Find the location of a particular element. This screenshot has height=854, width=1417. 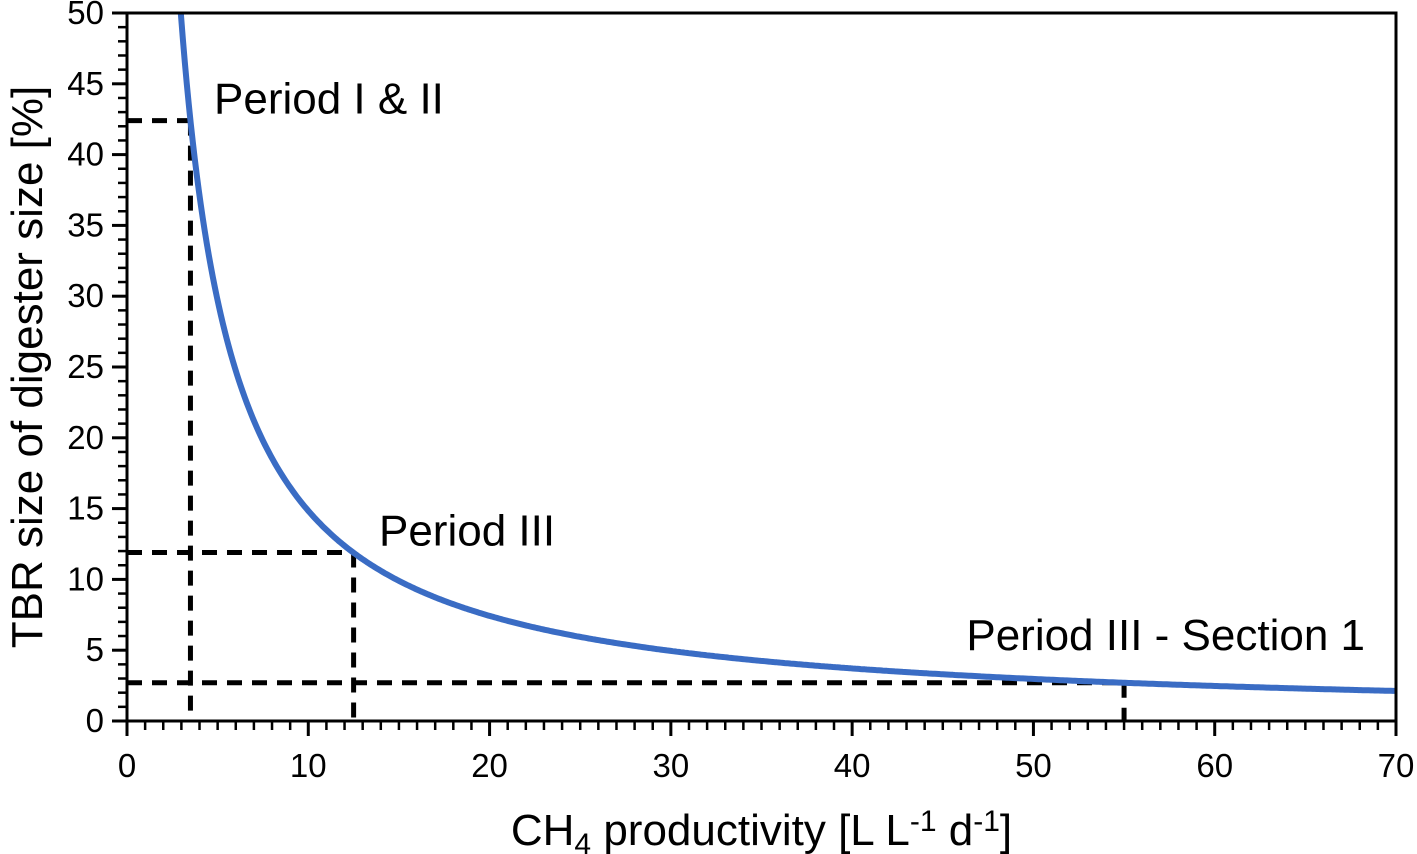

y-tick-label: 45 is located at coordinates (85, 83).